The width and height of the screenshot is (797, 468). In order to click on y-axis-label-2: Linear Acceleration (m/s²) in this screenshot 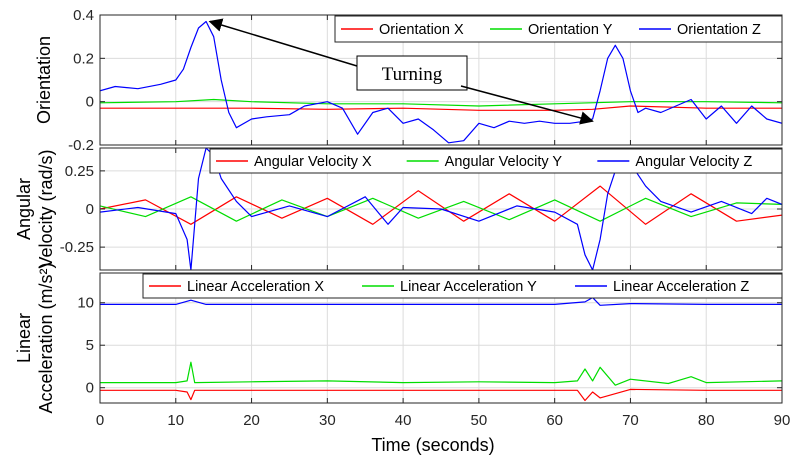, I will do `click(35, 337)`.